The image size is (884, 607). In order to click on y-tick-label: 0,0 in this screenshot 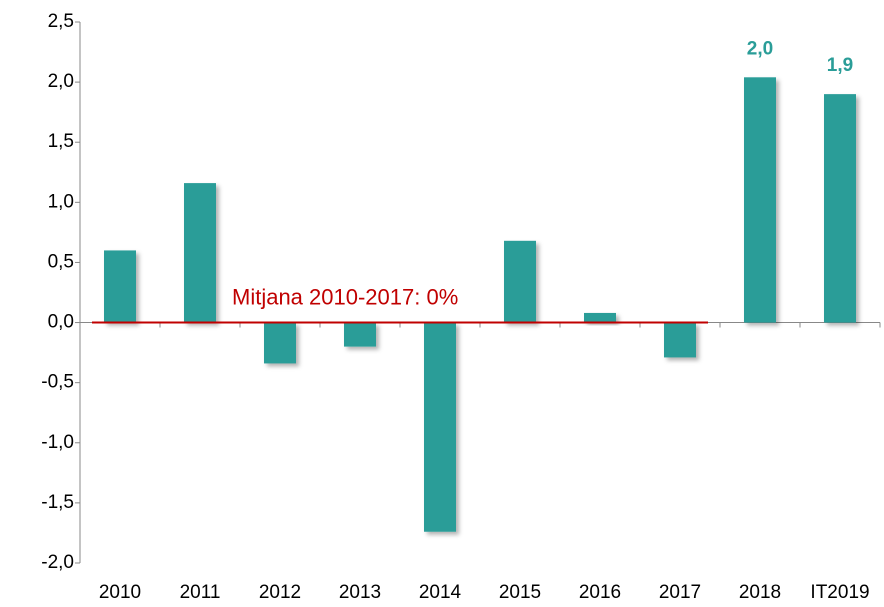, I will do `click(61, 322)`.